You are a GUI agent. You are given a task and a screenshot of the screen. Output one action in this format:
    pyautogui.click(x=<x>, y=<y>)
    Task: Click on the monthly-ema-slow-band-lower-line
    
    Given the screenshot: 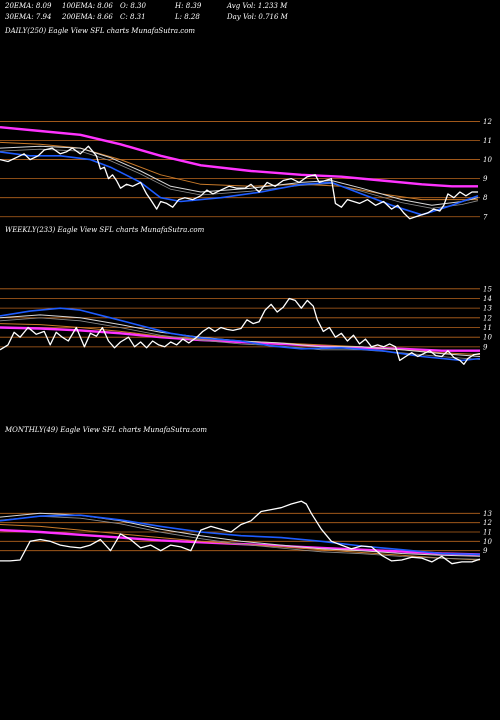 What is the action you would take?
    pyautogui.click(x=240, y=537)
    